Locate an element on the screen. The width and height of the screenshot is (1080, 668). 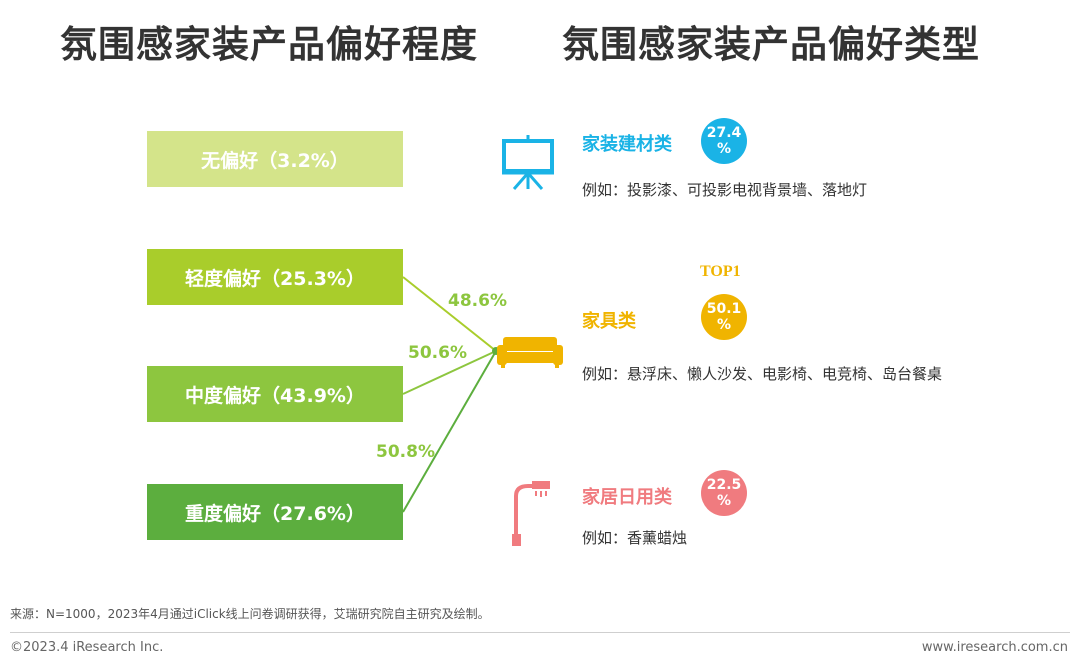
value-number: 27.4 is located at coordinates (724, 133).